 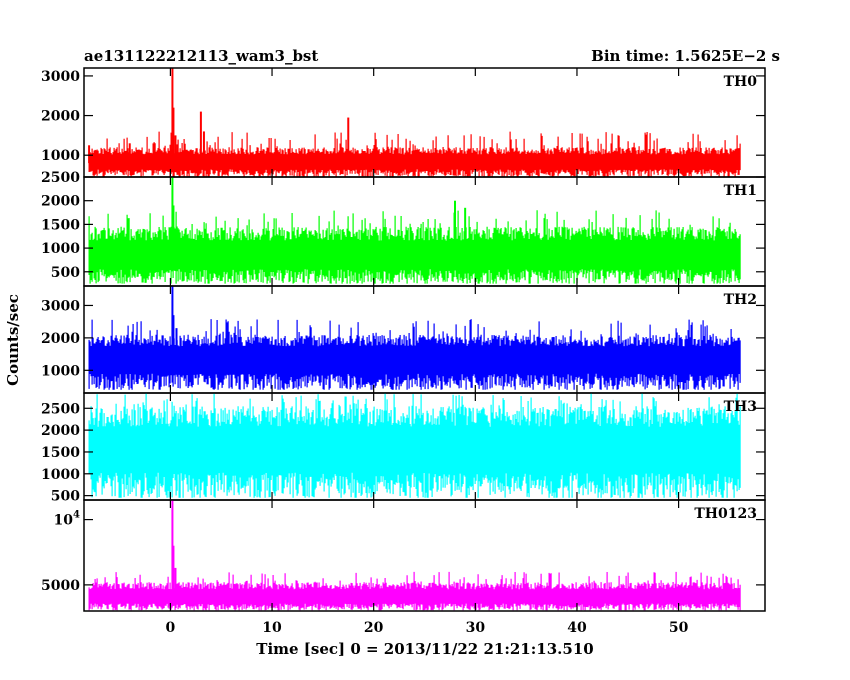 What do you see at coordinates (476, 628) in the screenshot?
I see `x-tick-label-3: 30` at bounding box center [476, 628].